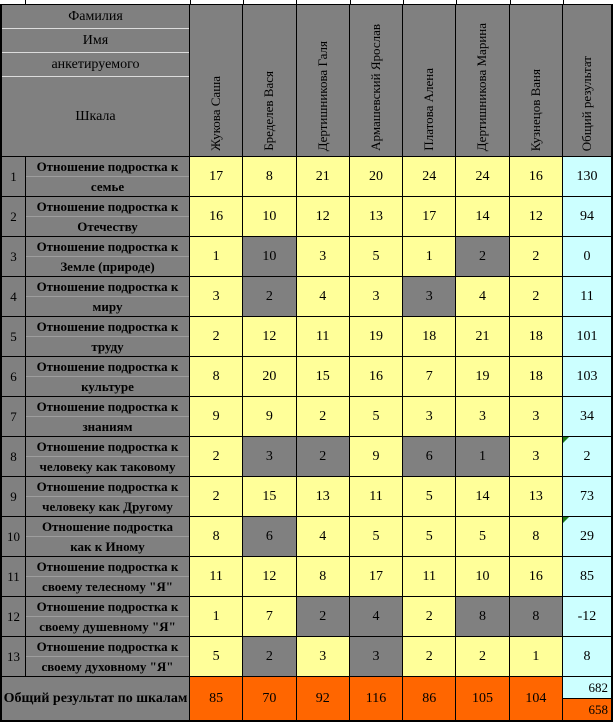 The width and height of the screenshot is (613, 722). What do you see at coordinates (430, 80) in the screenshot?
I see `person-header-cell: Платова Алена` at bounding box center [430, 80].